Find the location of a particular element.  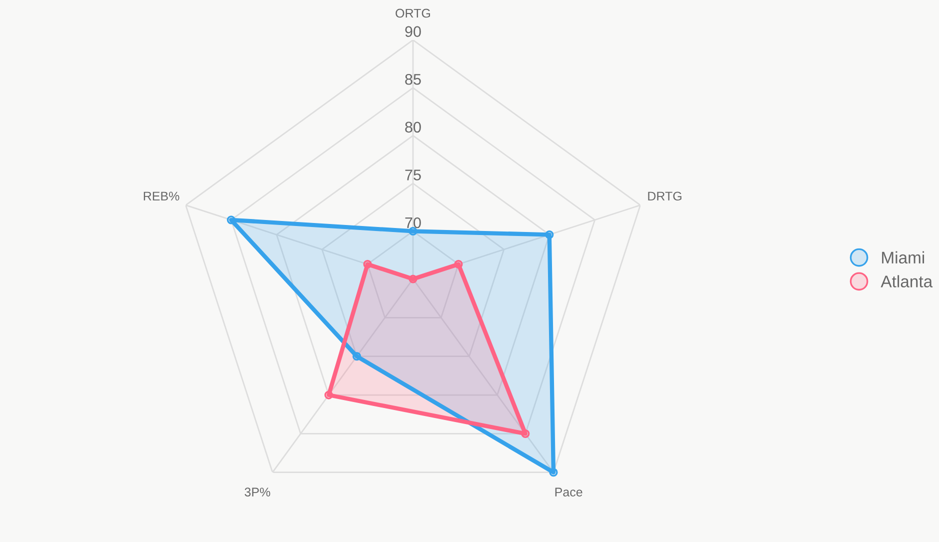

spoke-label: DRTG is located at coordinates (665, 196).